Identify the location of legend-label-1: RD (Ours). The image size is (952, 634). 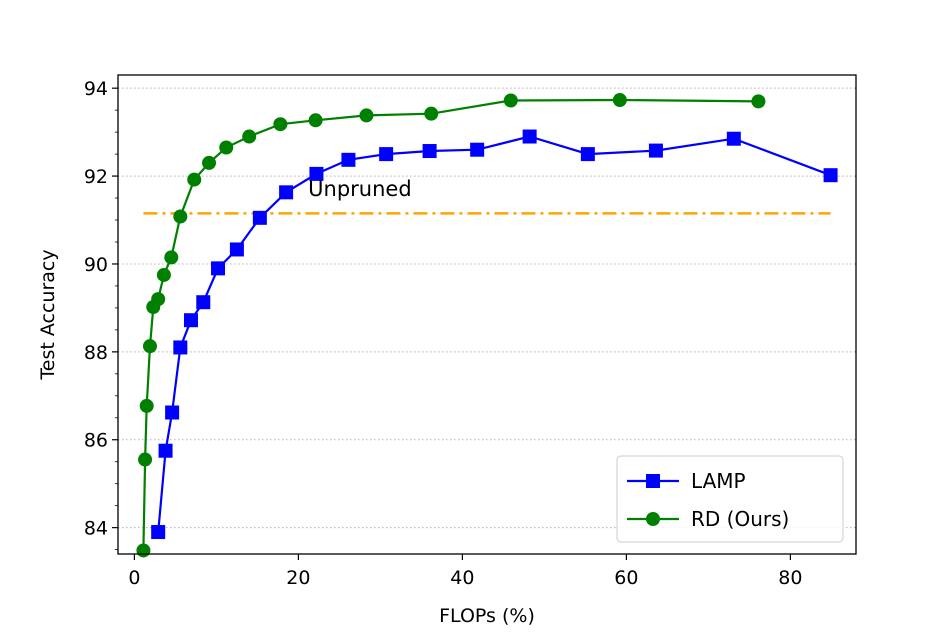
(740, 519).